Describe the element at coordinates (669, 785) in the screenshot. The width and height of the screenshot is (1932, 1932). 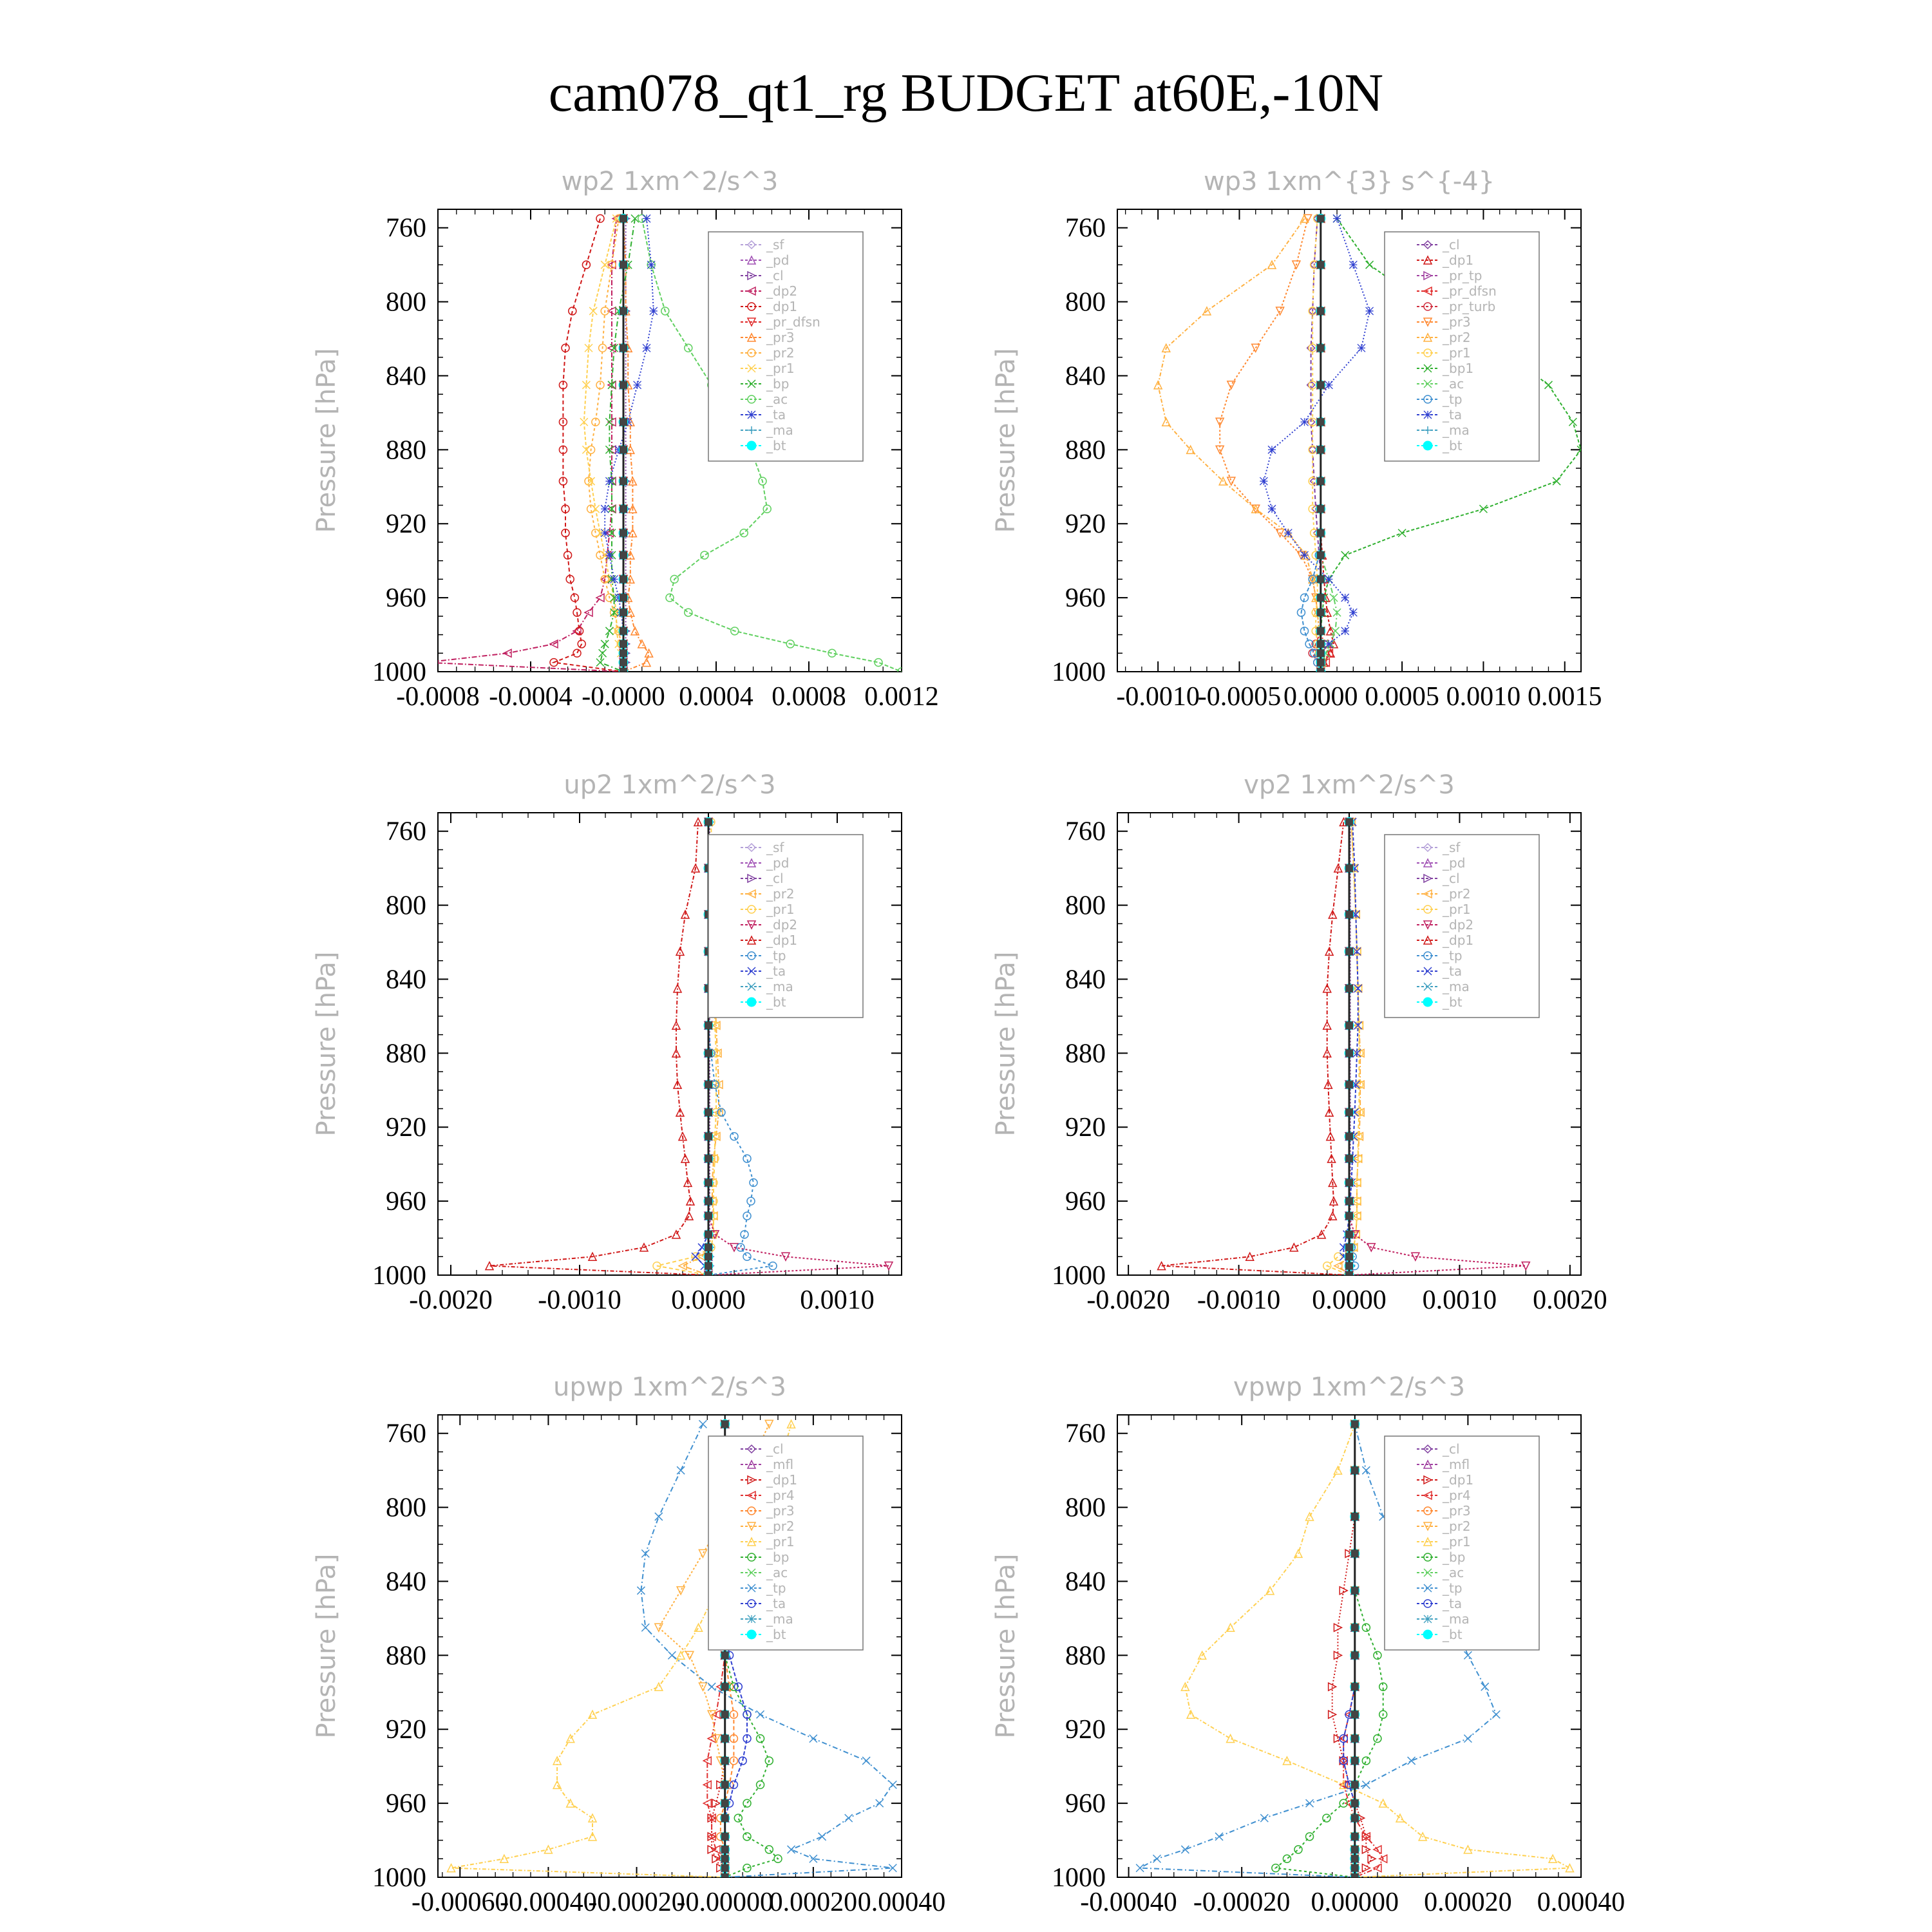
I see `panel-title: up2 1xm^2/s^3` at that location.